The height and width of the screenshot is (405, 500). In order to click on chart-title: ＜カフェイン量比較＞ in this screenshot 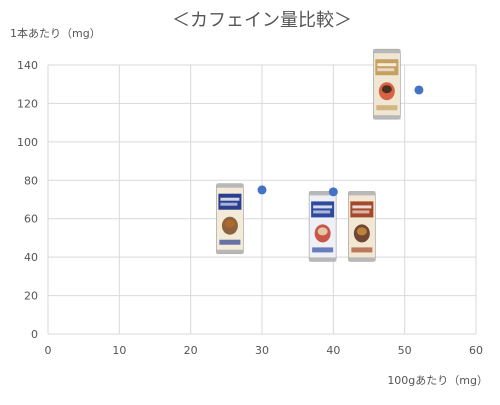, I will do `click(262, 20)`.